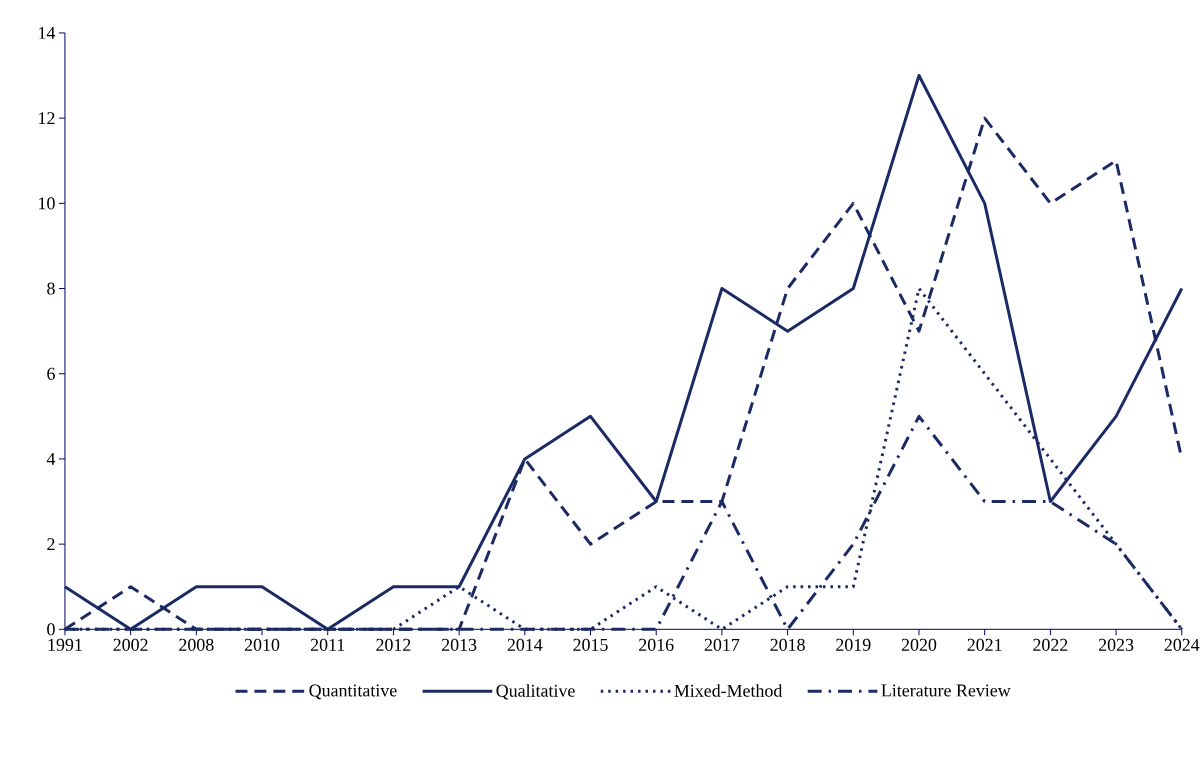  Describe the element at coordinates (919, 644) in the screenshot. I see `x-tick-label: 2020` at that location.